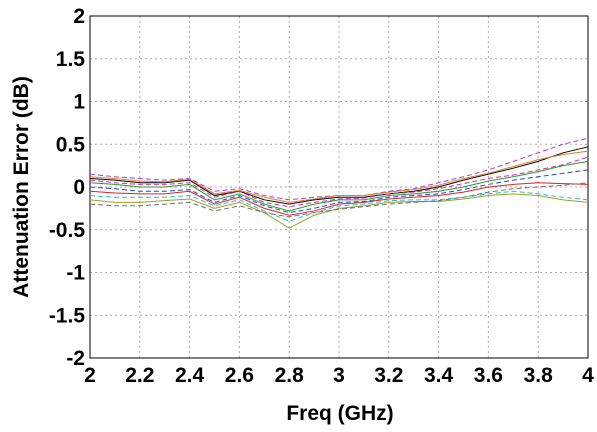 Image resolution: width=597 pixels, height=432 pixels. I want to click on y-axis-label: Attenuation Error (dB), so click(21, 187).